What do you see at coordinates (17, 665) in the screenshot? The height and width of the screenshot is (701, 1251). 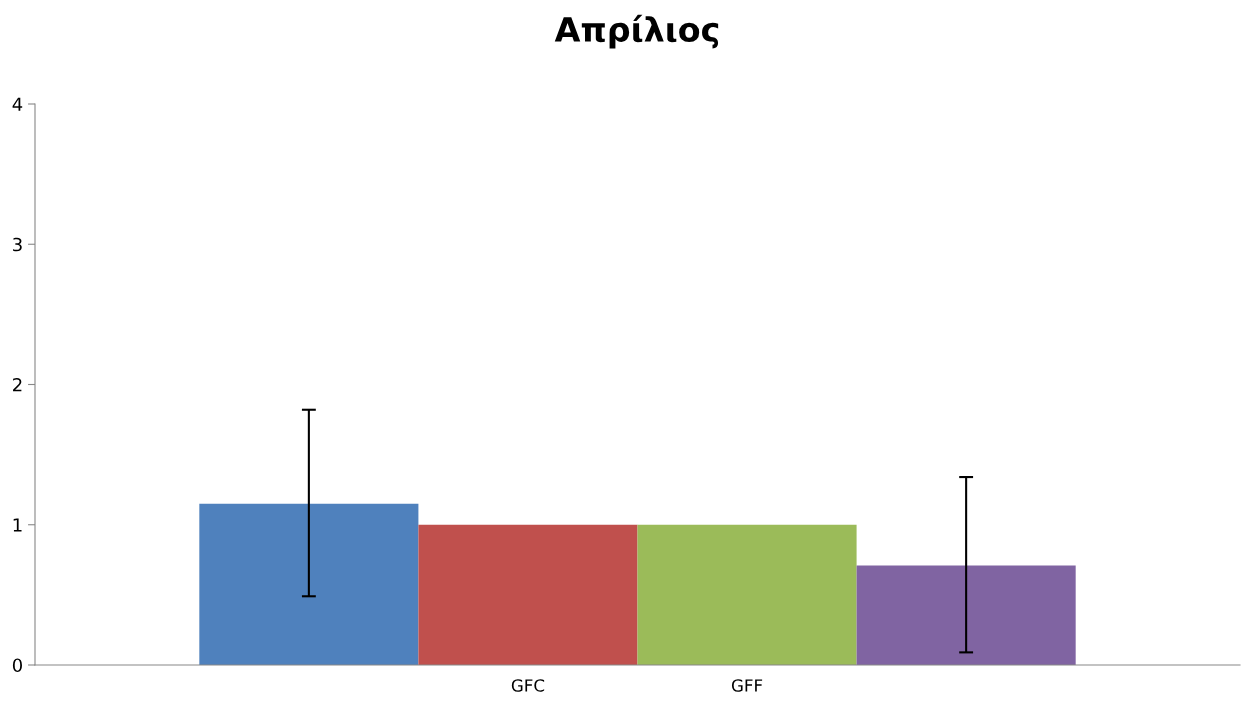 I see `y-tick-label: 0` at bounding box center [17, 665].